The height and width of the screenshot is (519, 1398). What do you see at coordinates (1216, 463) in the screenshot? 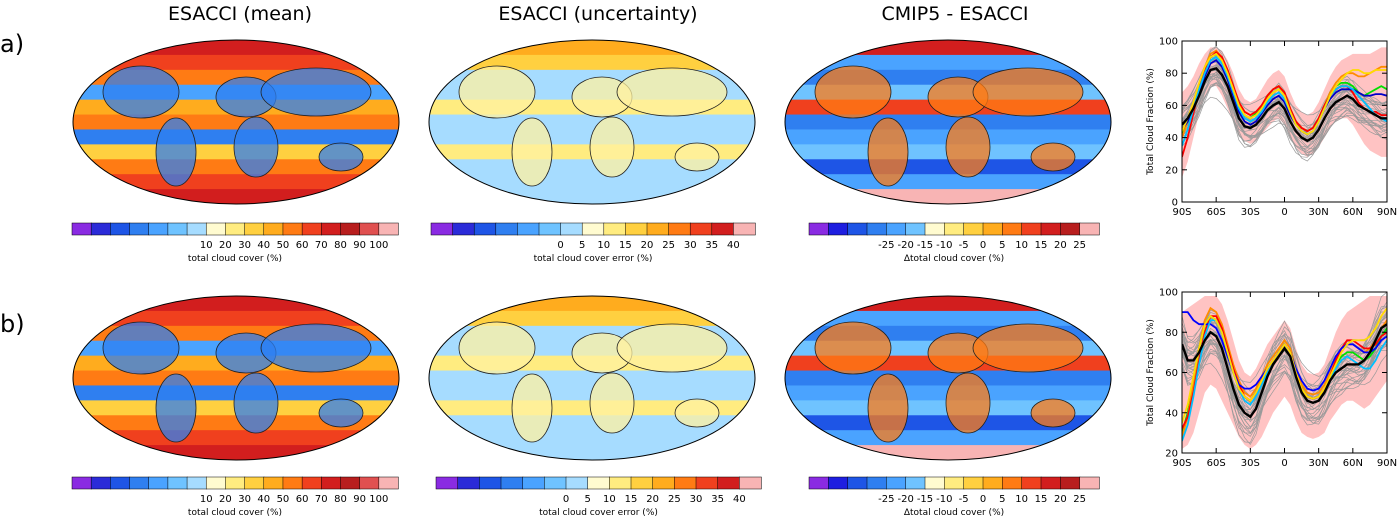
I see `x-tick-label: 60S` at bounding box center [1216, 463].